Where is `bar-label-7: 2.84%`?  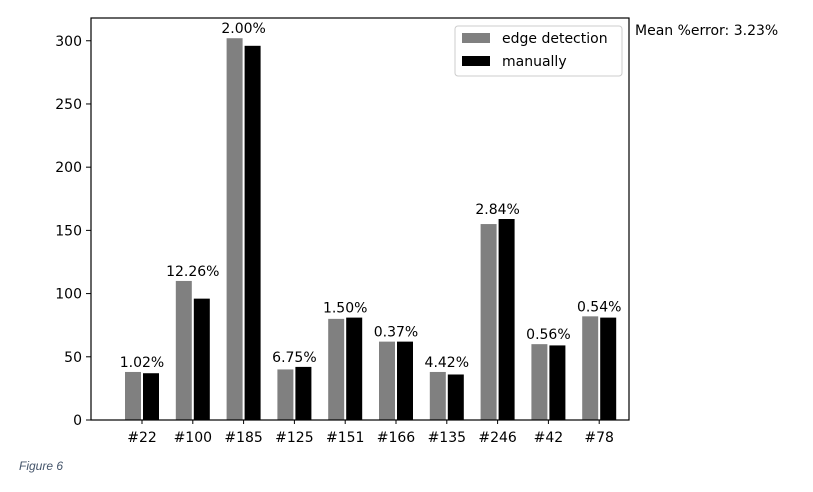
bar-label-7: 2.84% is located at coordinates (497, 210).